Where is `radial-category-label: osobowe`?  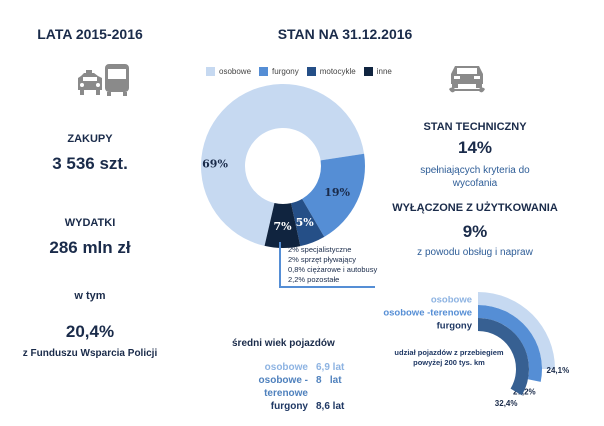
radial-category-label: osobowe is located at coordinates (451, 300).